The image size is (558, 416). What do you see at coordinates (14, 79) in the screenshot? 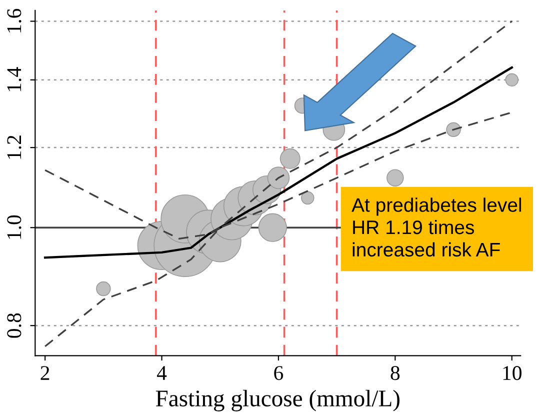
I see `y-tick-label: 1.4` at bounding box center [14, 79].